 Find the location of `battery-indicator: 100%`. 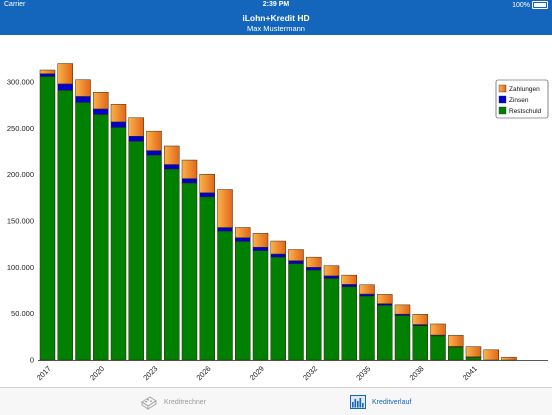

battery-indicator: 100% is located at coordinates (530, 5).